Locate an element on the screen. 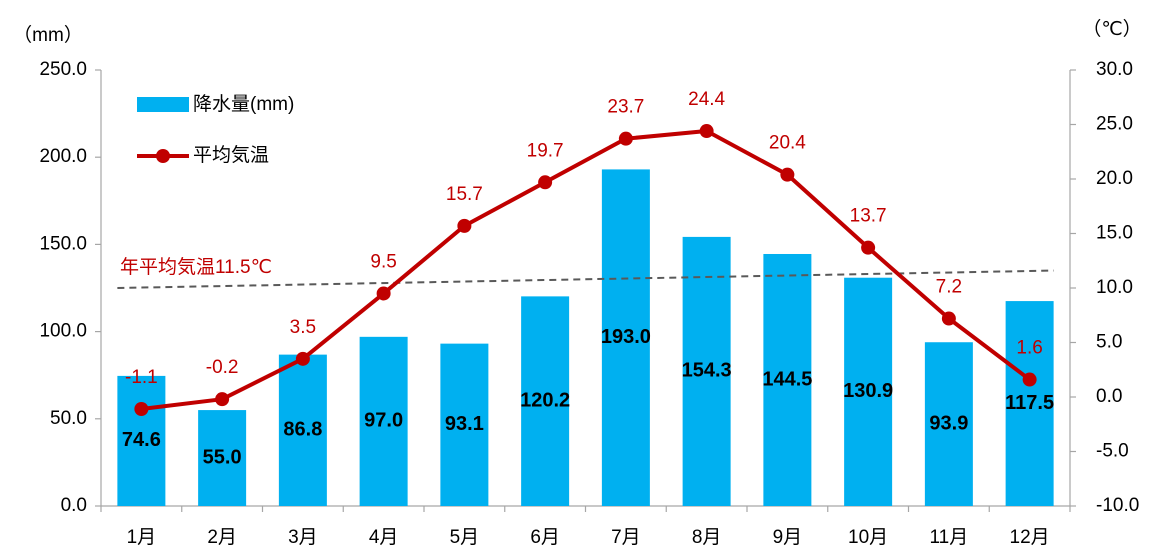 The width and height of the screenshot is (1152, 553). x-tick-label: 1月 is located at coordinates (142, 537).